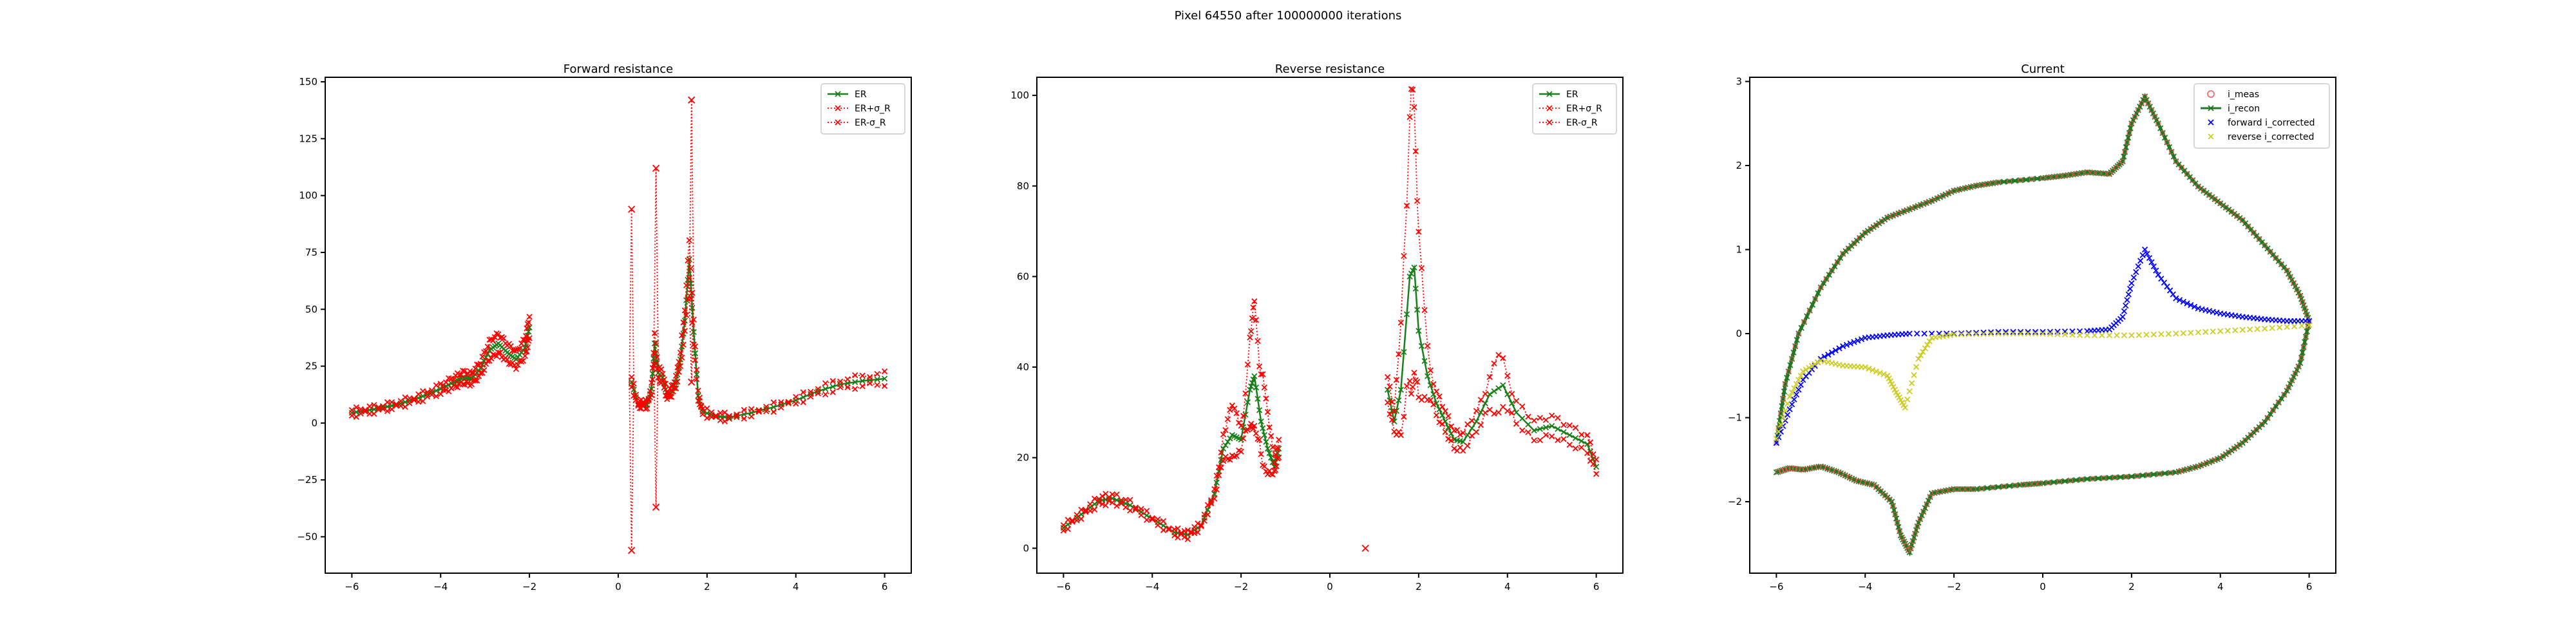  What do you see at coordinates (1330, 587) in the screenshot?
I see `x-tick-label: 0` at bounding box center [1330, 587].